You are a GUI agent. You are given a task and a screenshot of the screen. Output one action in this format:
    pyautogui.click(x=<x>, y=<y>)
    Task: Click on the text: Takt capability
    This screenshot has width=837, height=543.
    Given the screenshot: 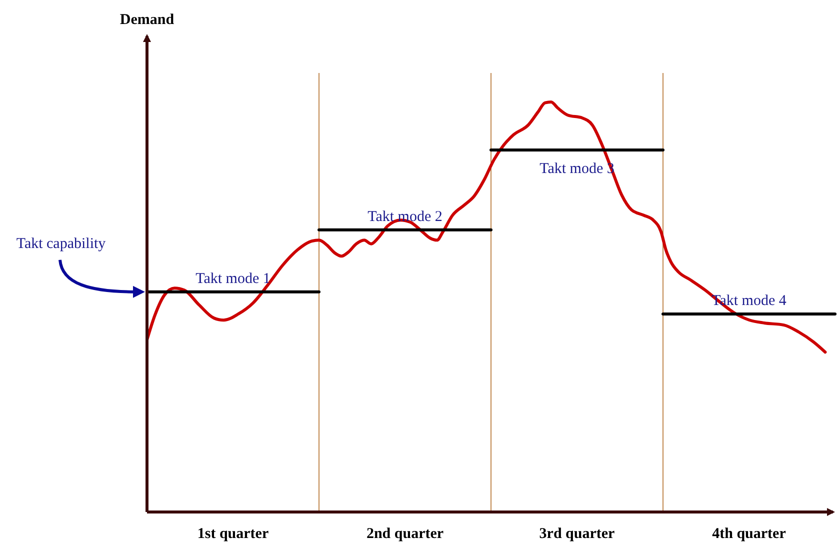 What is the action you would take?
    pyautogui.click(x=61, y=244)
    